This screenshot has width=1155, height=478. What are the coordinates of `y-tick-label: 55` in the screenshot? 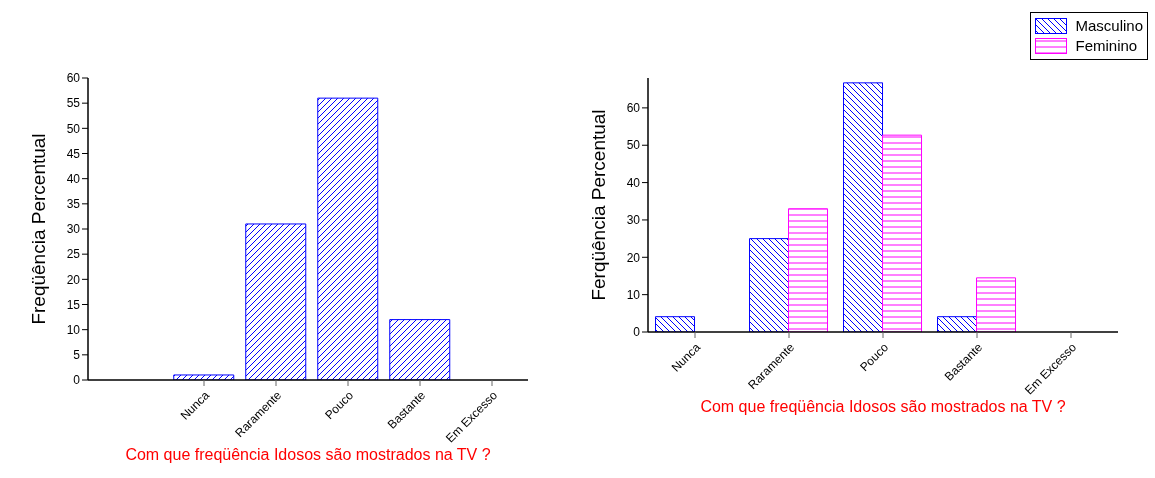 It's located at (73, 103).